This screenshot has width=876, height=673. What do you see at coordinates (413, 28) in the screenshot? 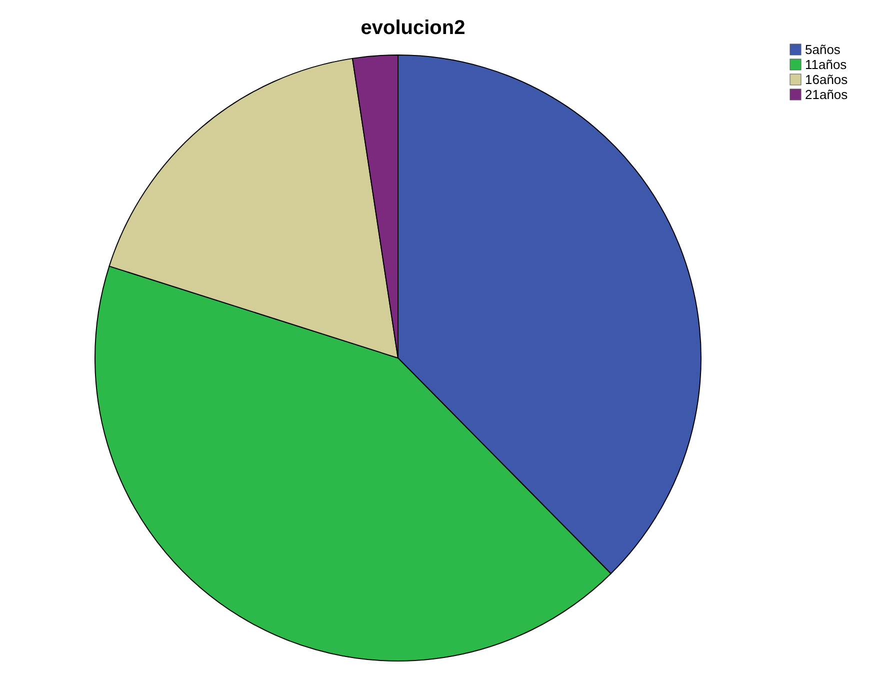
I see `chart-title: evolucion2` at bounding box center [413, 28].